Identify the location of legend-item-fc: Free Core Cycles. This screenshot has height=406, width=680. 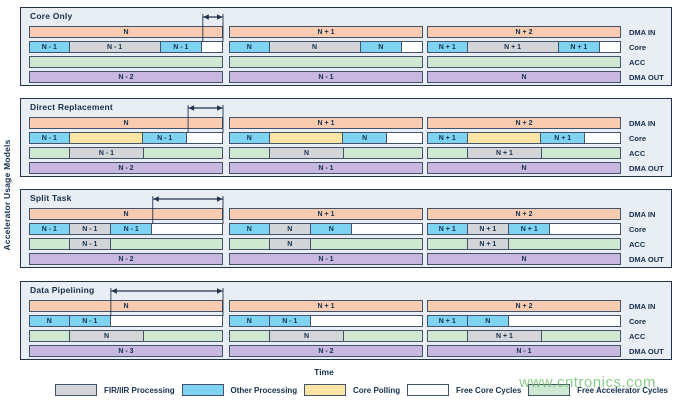
(464, 390).